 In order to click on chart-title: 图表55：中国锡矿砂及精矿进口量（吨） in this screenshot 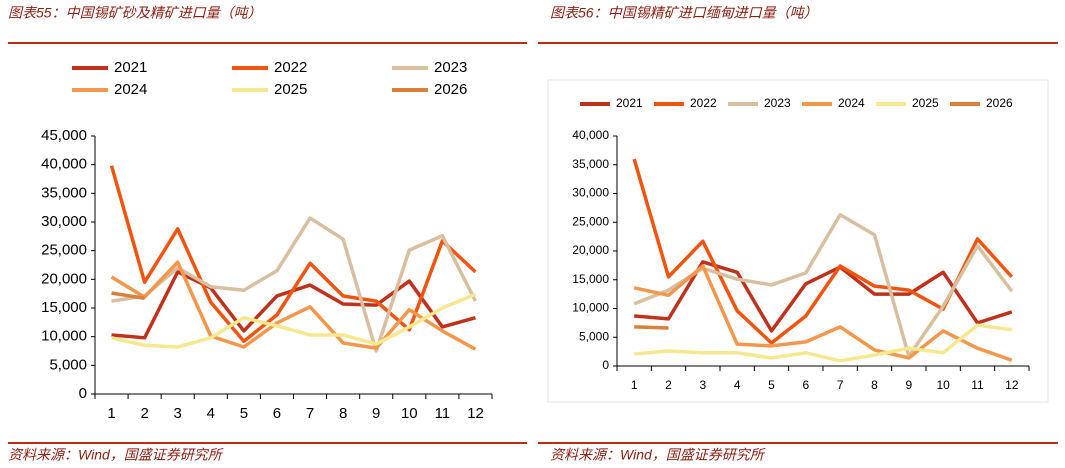, I will do `click(135, 13)`.